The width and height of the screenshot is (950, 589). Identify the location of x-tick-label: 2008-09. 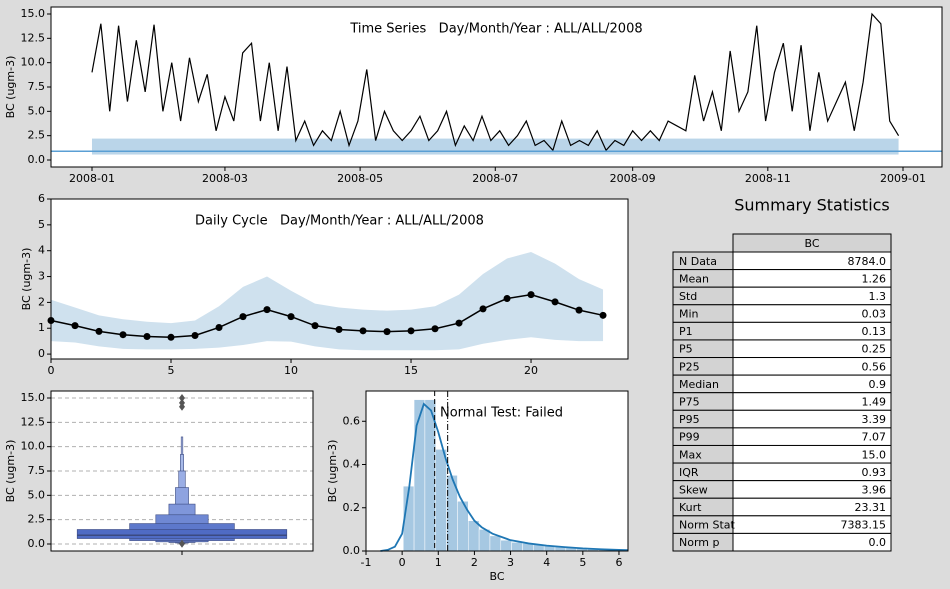
(633, 178).